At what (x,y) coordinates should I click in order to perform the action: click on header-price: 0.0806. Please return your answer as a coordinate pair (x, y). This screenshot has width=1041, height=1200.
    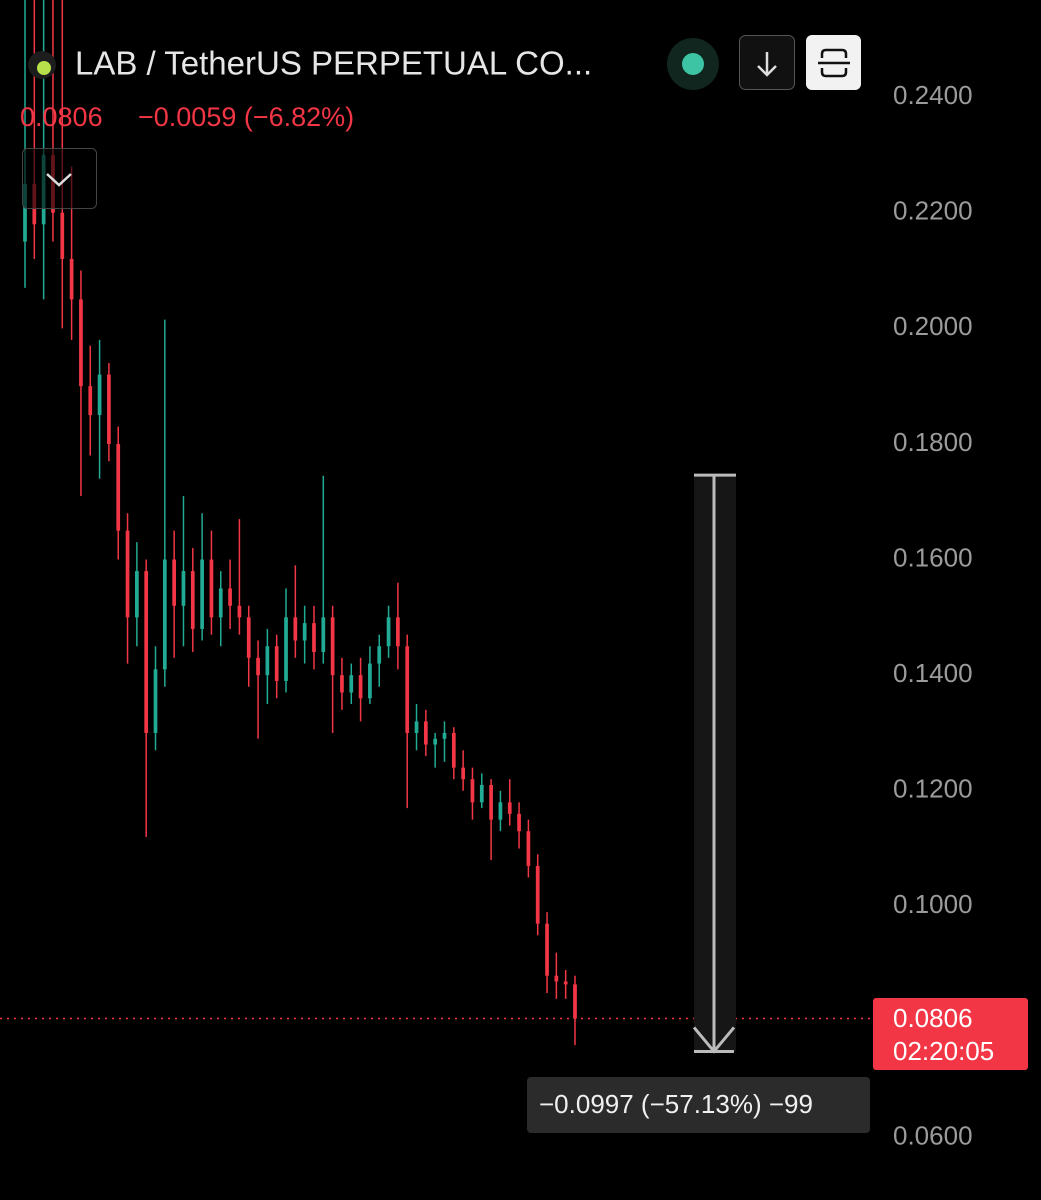
    Looking at the image, I should click on (61, 117).